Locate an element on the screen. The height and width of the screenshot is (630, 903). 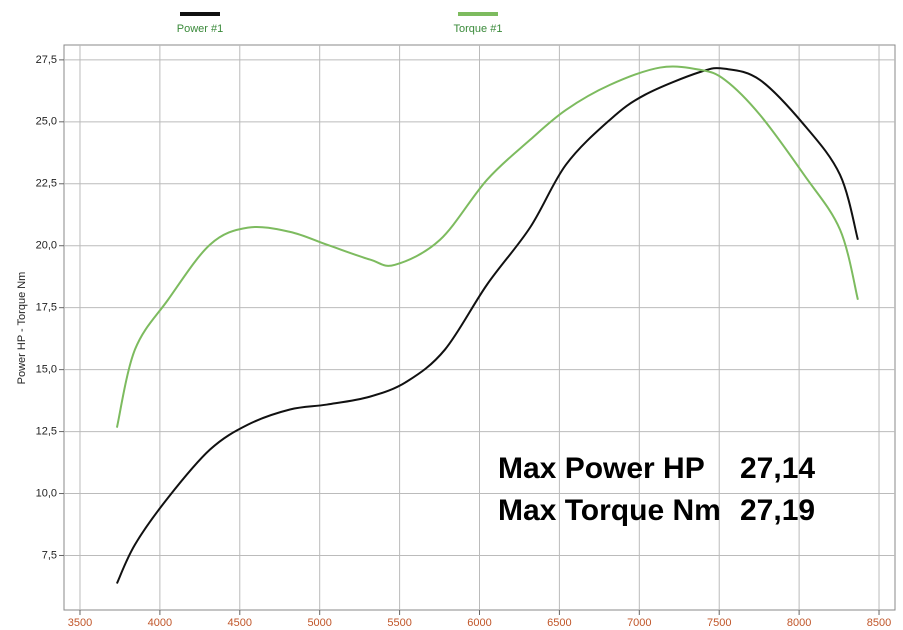
x-tick-label: 7500 is located at coordinates (719, 623).